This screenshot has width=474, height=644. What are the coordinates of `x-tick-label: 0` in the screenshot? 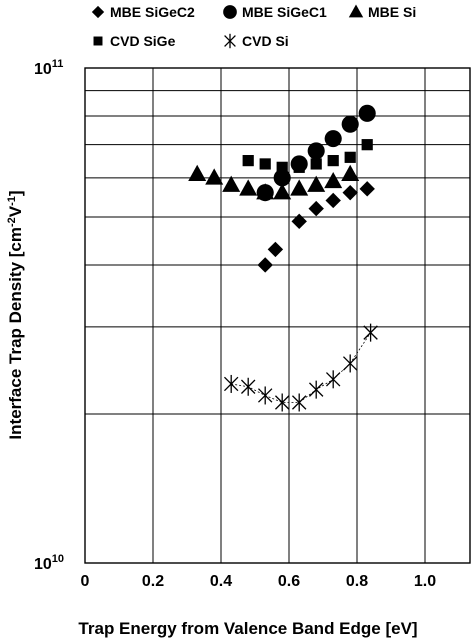 It's located at (85, 581).